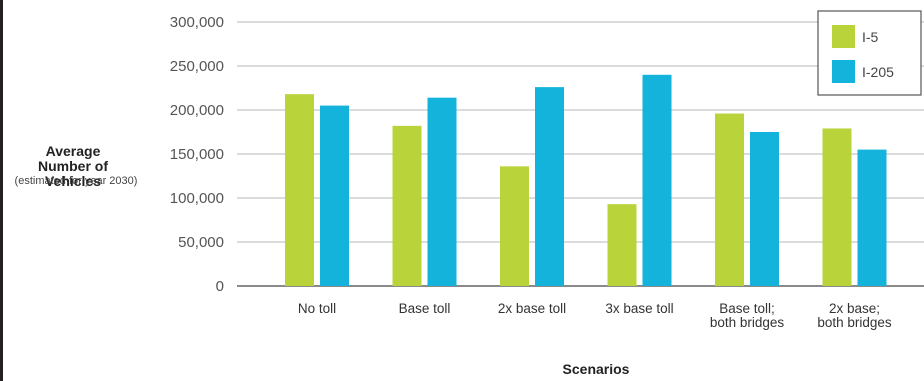  What do you see at coordinates (425, 308) in the screenshot?
I see `x-category-label: Base toll` at bounding box center [425, 308].